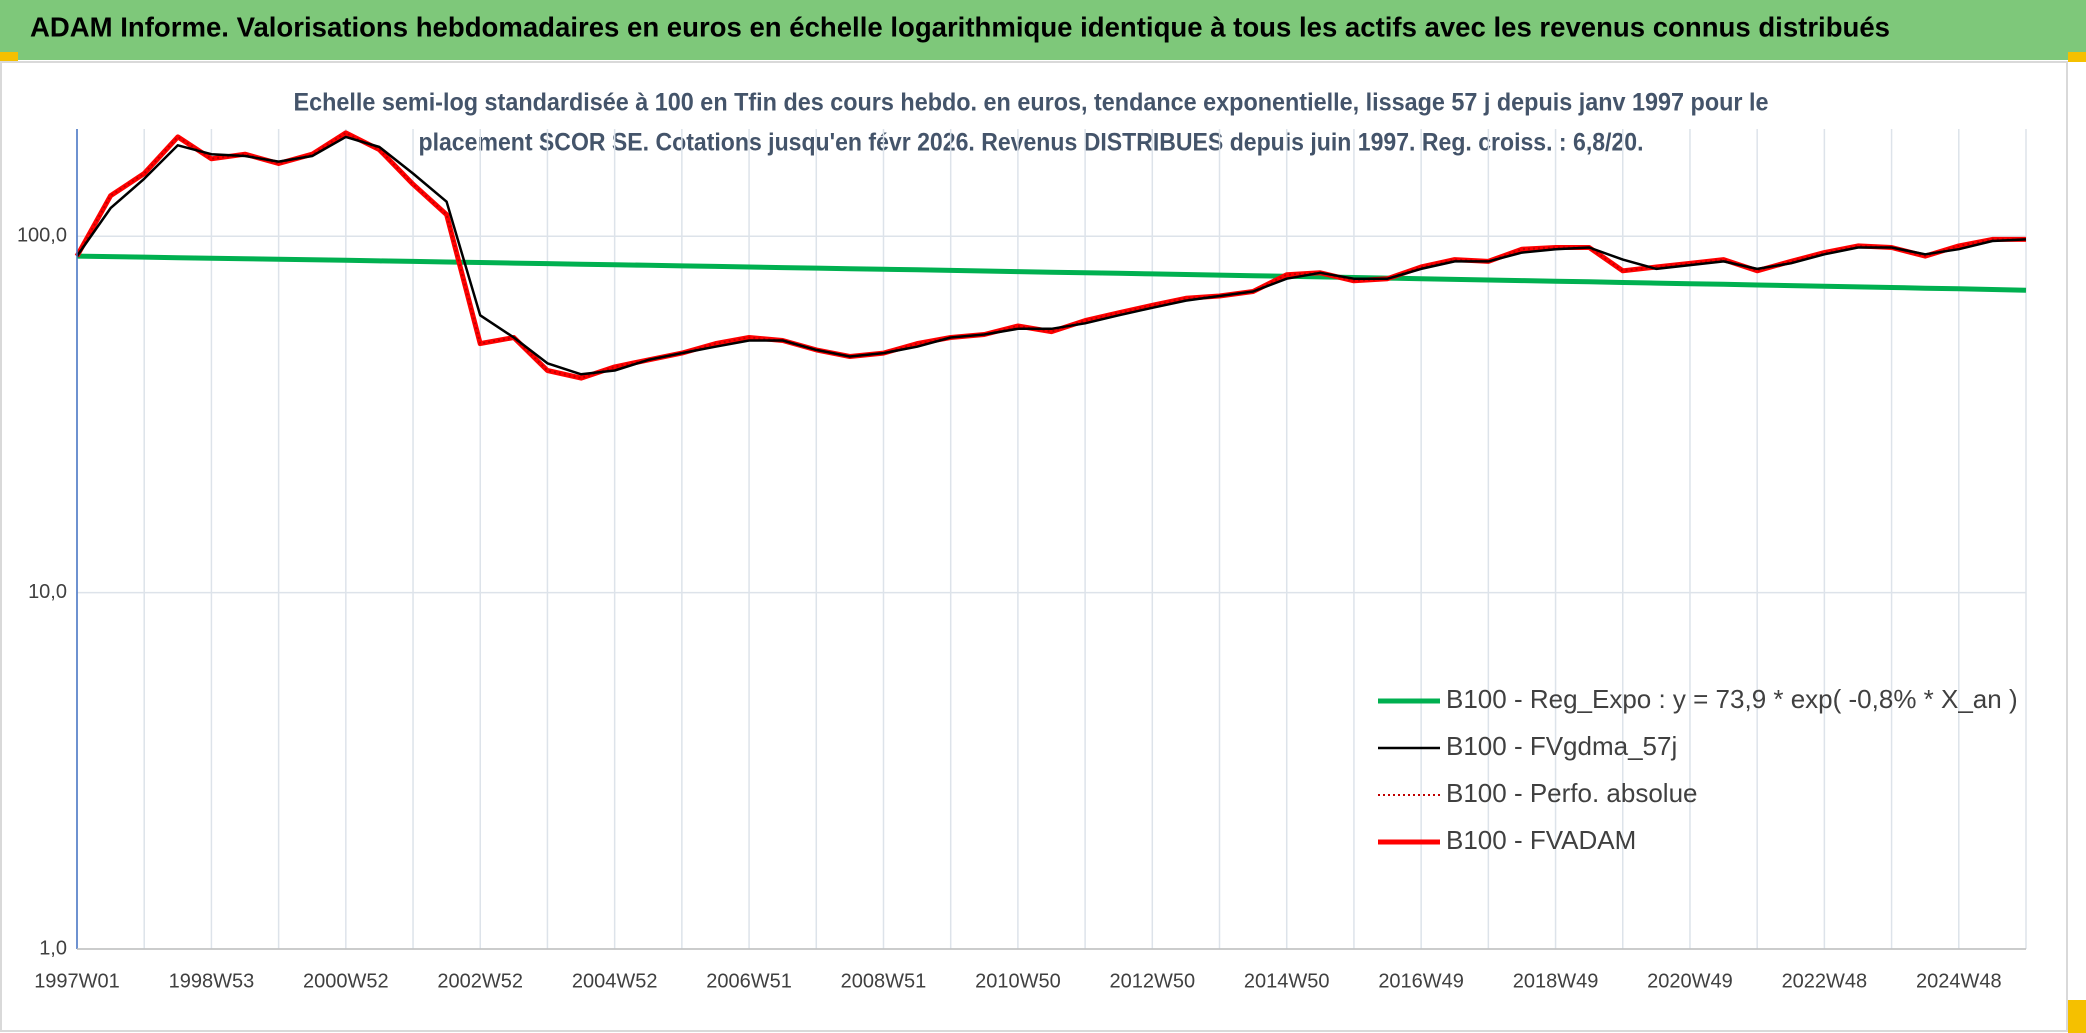 This screenshot has height=1033, width=2086. I want to click on x-tick-label: 2016W49, so click(1421, 981).